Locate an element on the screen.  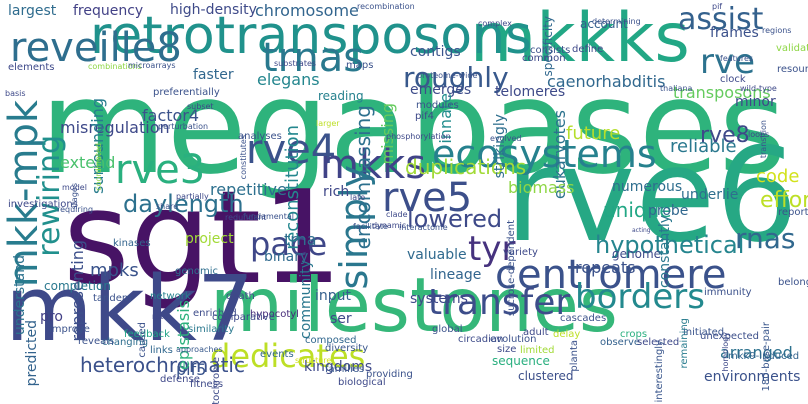
cloud-word: determining is located at coordinates (616, 21).